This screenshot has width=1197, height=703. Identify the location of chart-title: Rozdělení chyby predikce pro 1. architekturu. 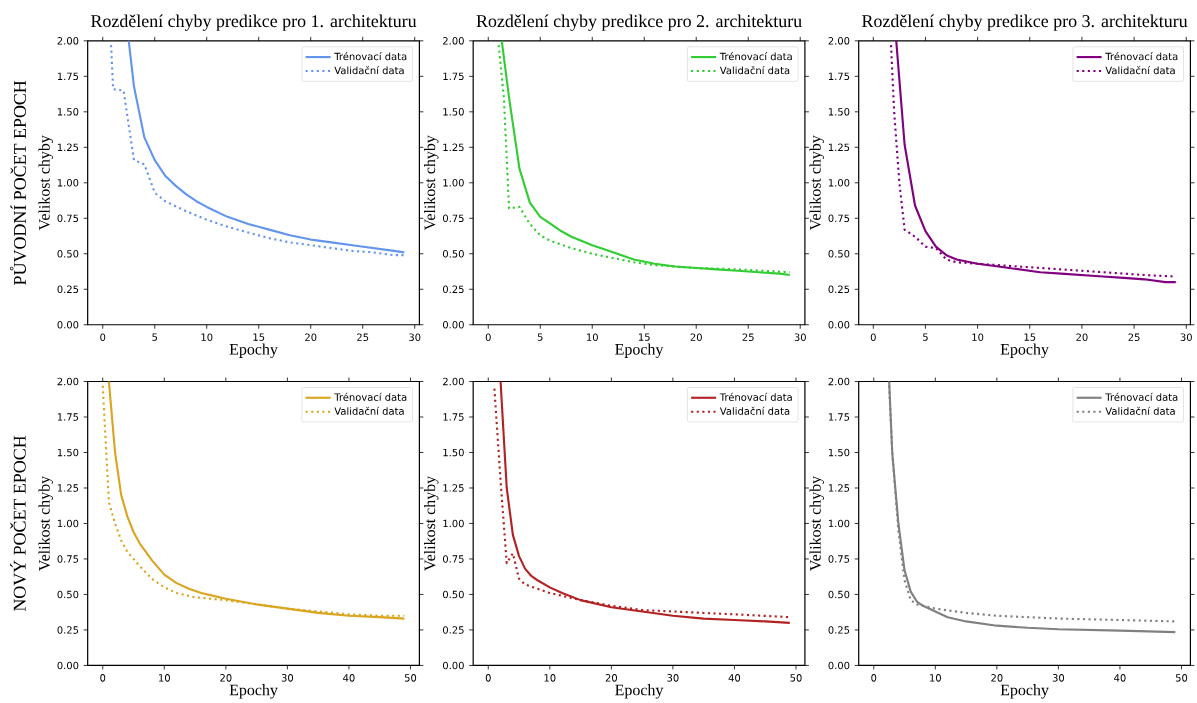
(253, 22).